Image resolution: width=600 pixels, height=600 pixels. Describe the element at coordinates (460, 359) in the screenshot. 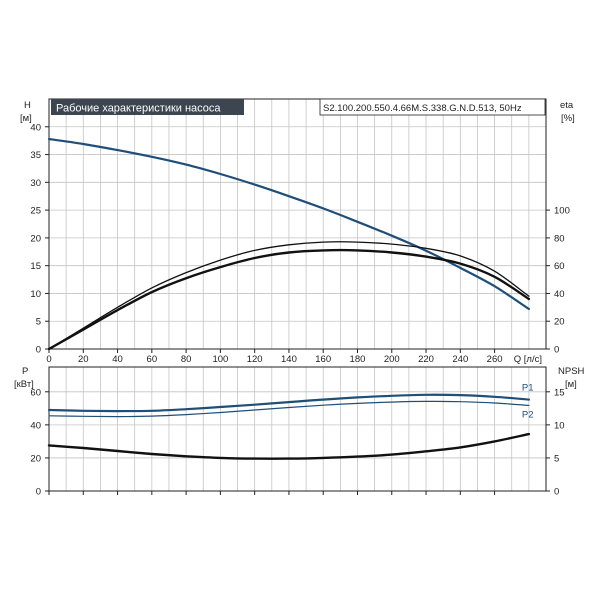

I see `x-tick-label: 240` at that location.